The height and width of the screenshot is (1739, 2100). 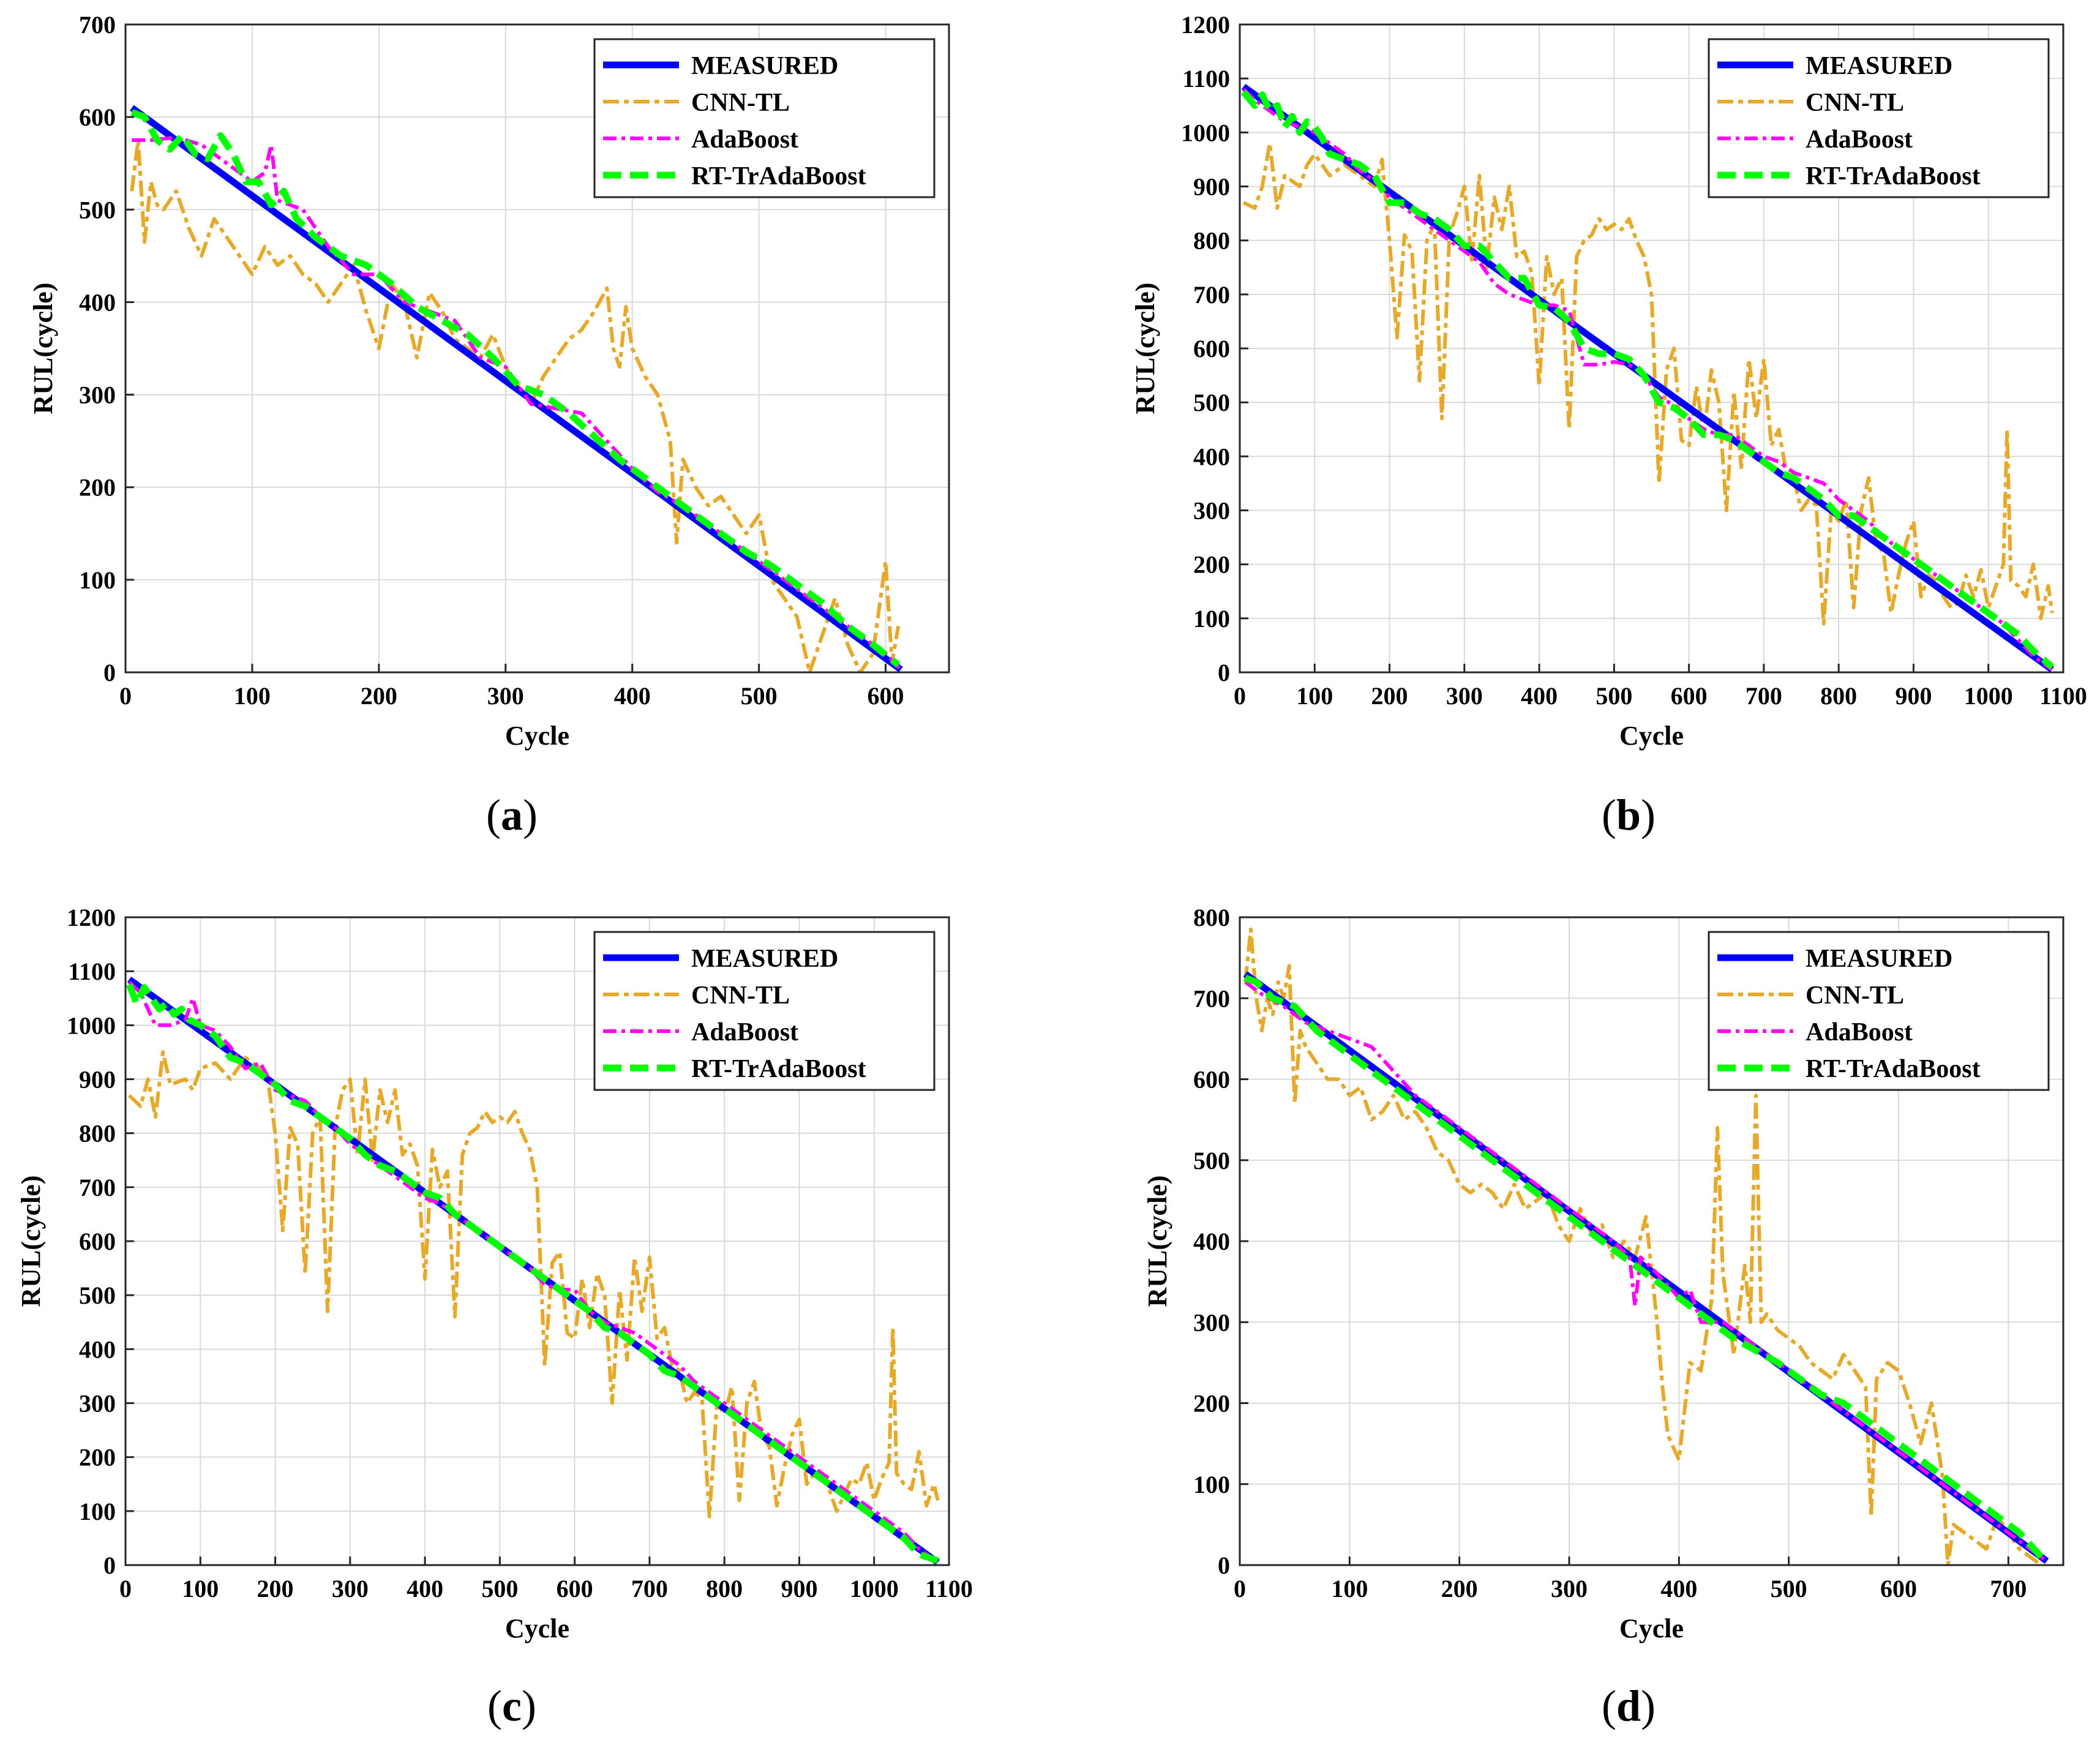 I want to click on subfigure-caption: (a), so click(x=512, y=815).